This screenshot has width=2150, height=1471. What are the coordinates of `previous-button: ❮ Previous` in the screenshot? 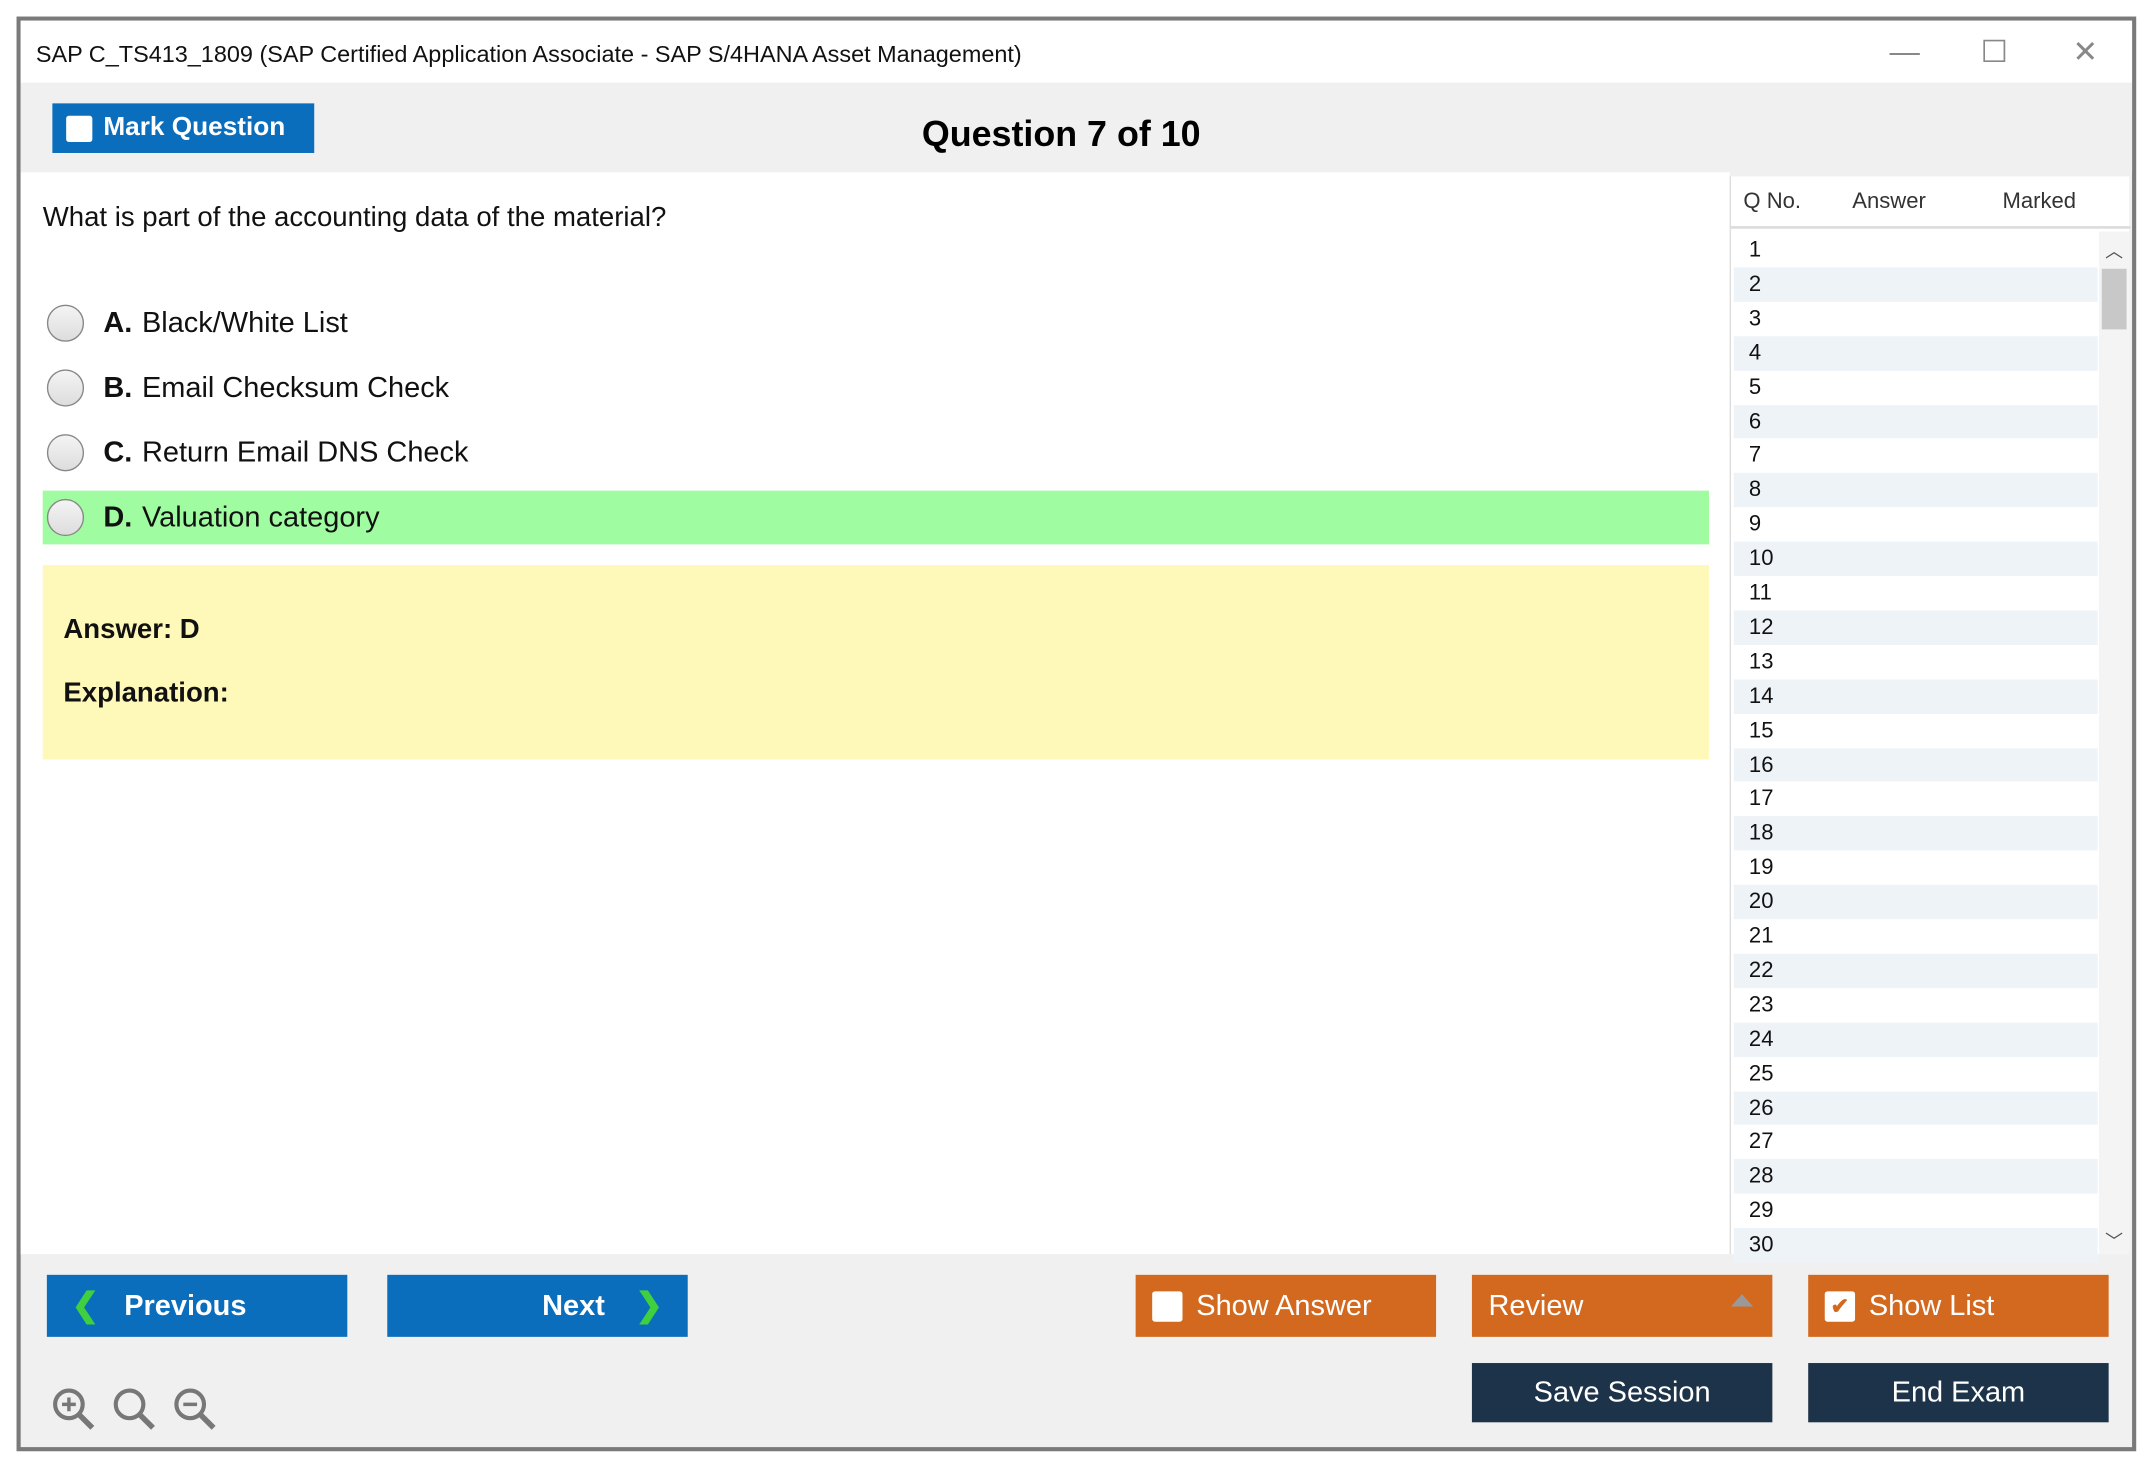 It's located at (197, 1305).